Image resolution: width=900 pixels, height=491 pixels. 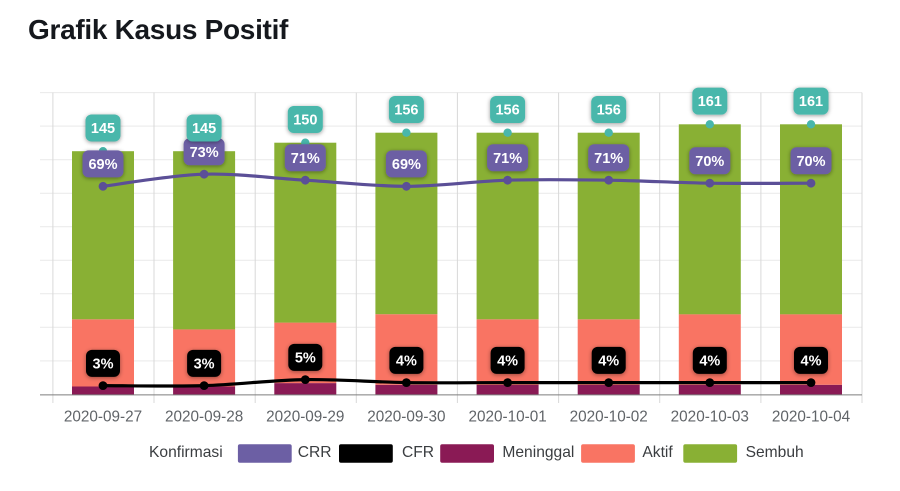 What do you see at coordinates (103, 416) in the screenshot?
I see `svg-text: 2020-09-27` at bounding box center [103, 416].